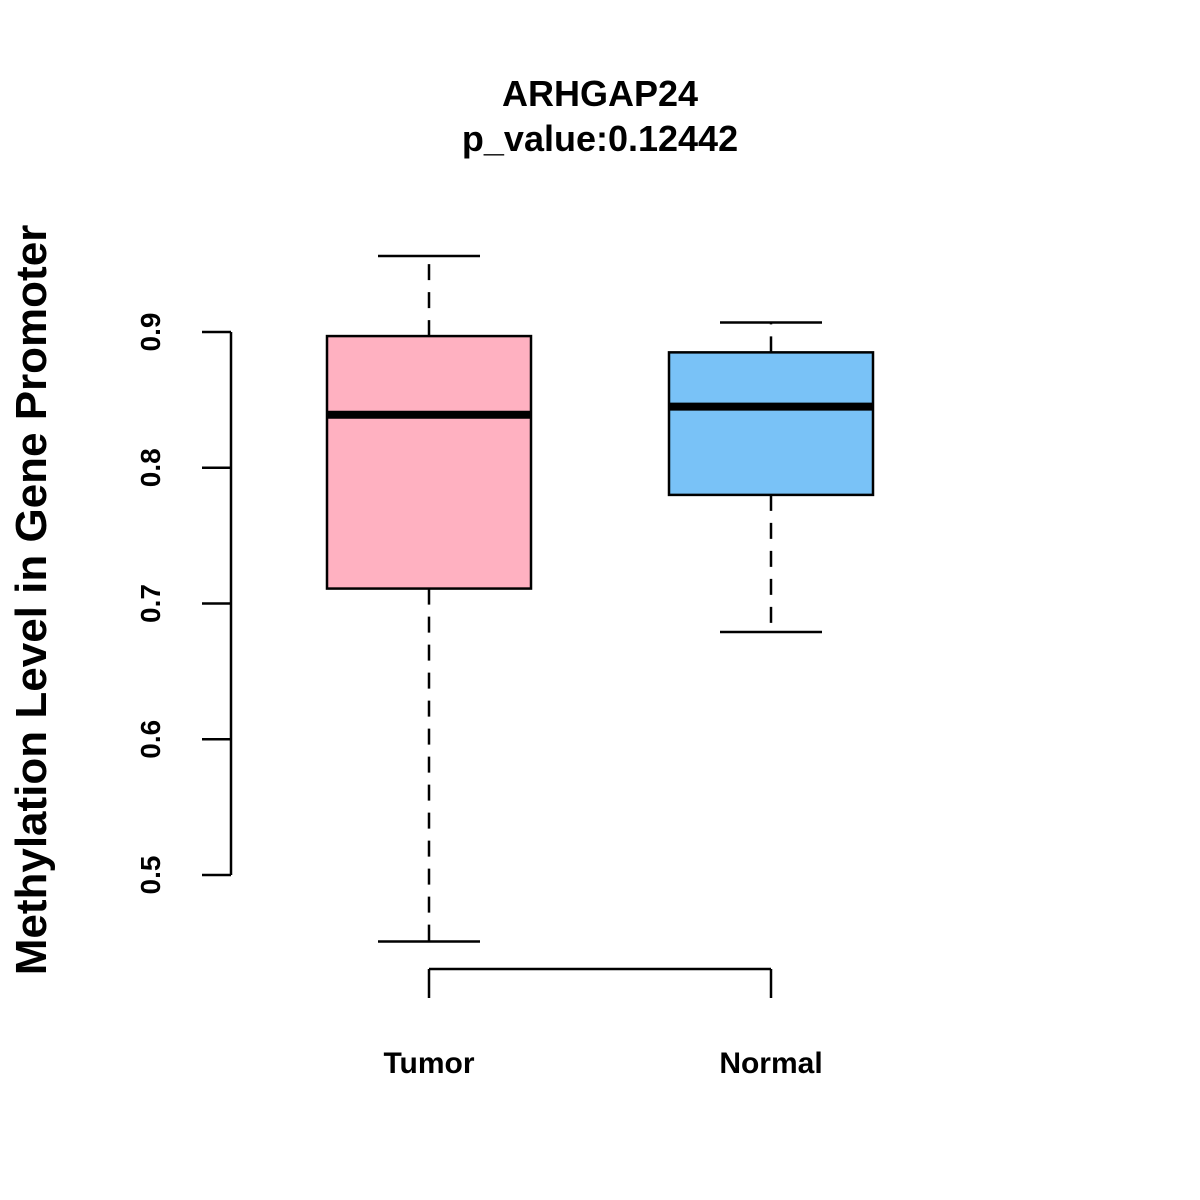  Describe the element at coordinates (150, 332) in the screenshot. I see `y-tick-label: 0.9` at that location.